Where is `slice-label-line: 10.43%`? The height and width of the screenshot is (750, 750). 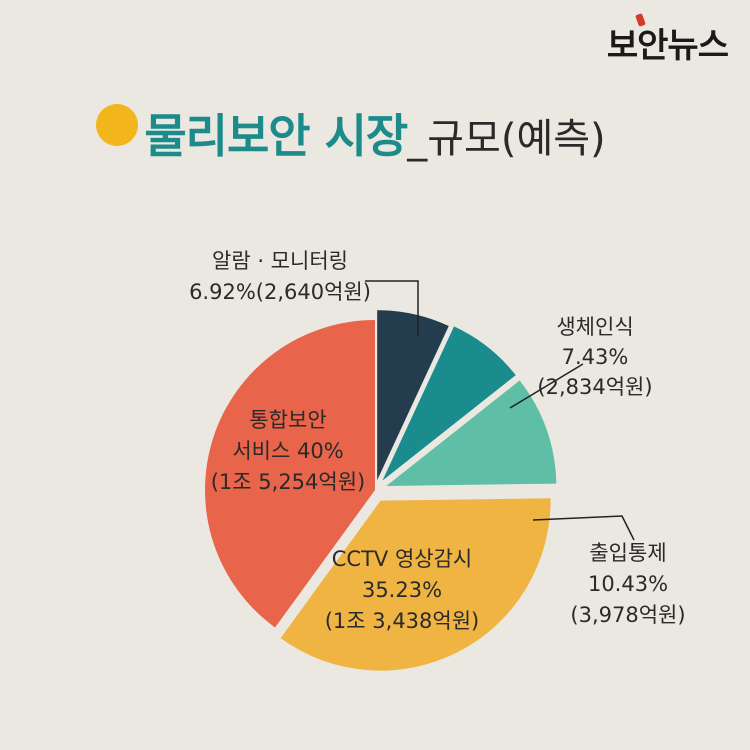
slice-label-line: 10.43% is located at coordinates (628, 584).